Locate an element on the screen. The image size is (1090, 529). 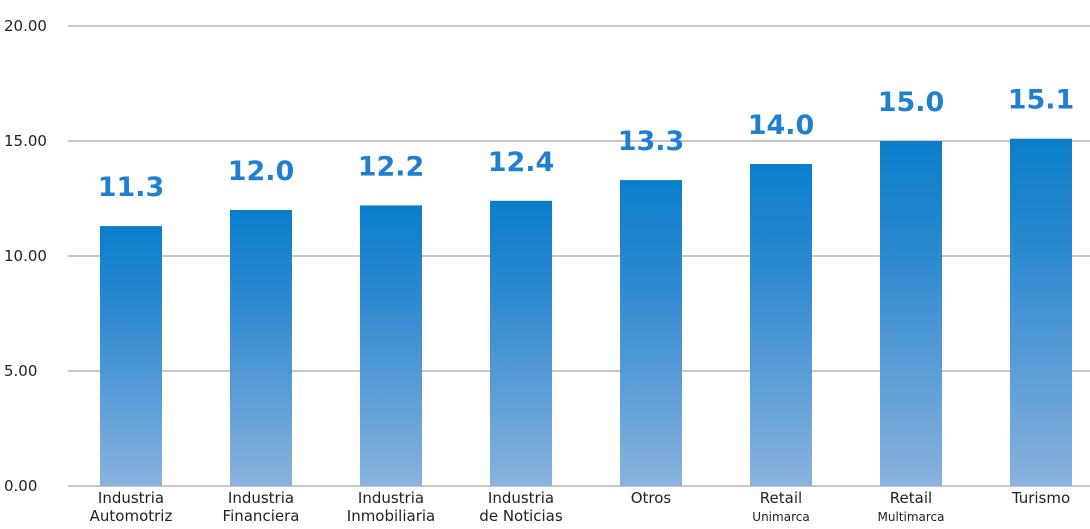
bar-value-label: 15.1 is located at coordinates (1041, 100).